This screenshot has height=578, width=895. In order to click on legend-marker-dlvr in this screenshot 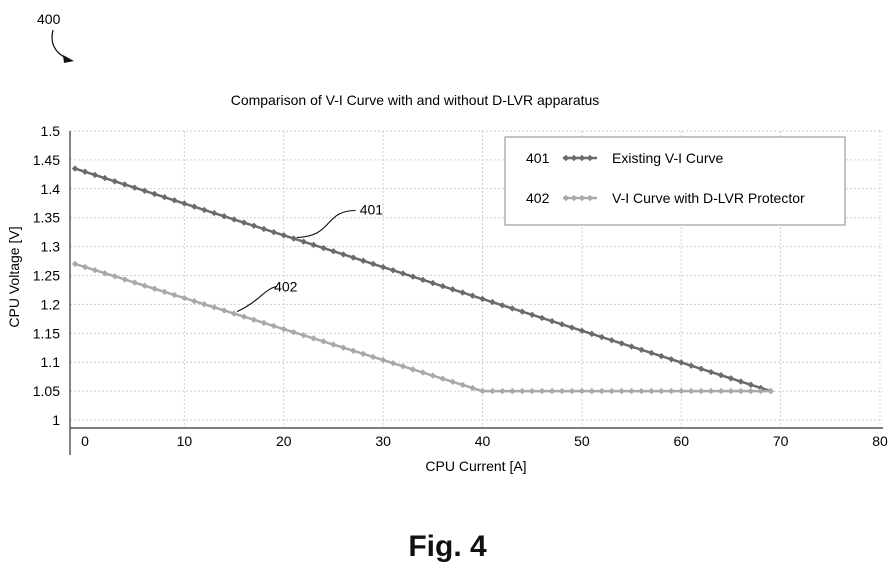, I will do `click(579, 198)`.